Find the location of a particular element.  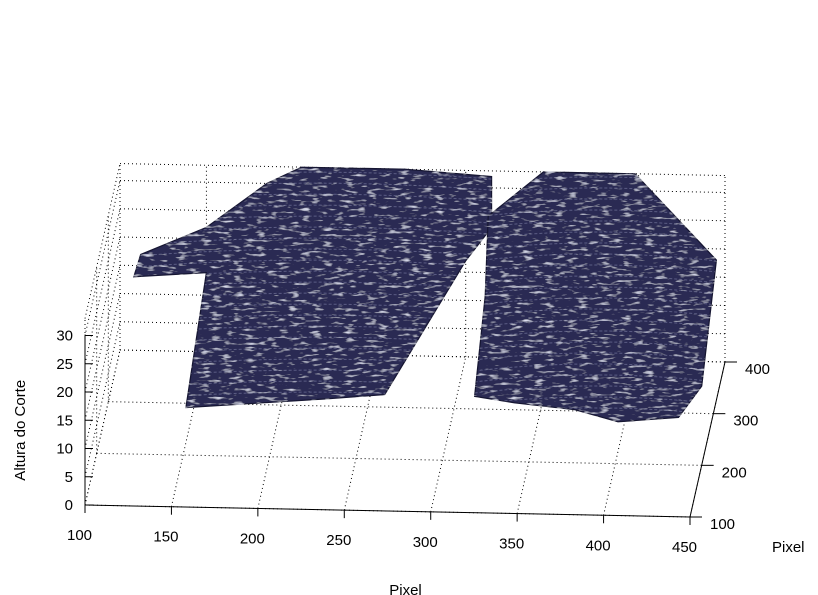

x-tick-label: 200 is located at coordinates (252, 538).